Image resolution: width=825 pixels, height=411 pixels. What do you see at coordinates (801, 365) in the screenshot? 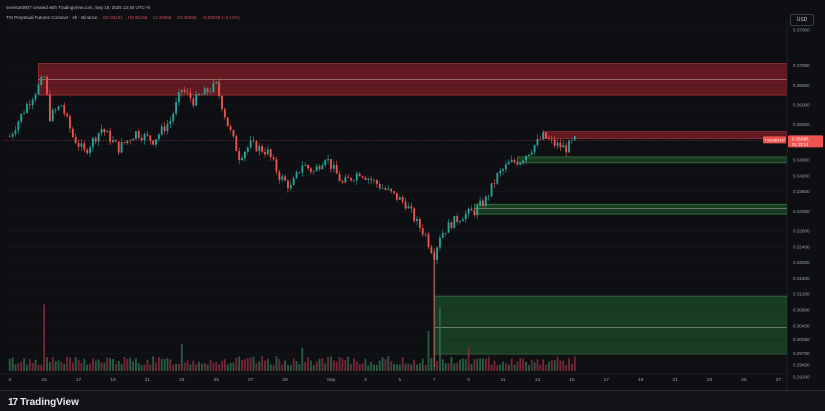
I see `price-tick-label: 0.29400` at bounding box center [801, 365].